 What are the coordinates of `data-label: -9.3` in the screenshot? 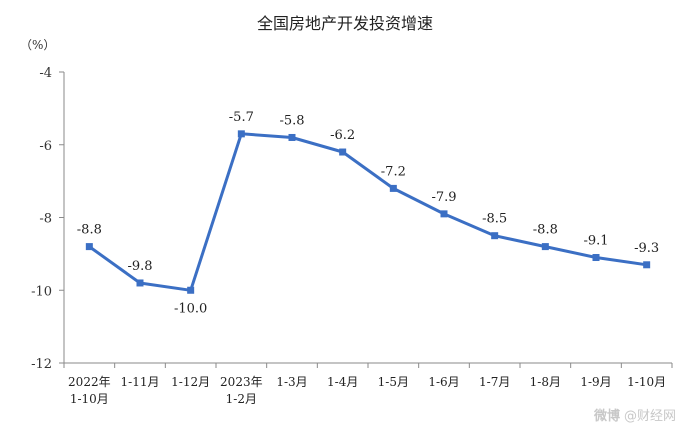 It's located at (646, 248).